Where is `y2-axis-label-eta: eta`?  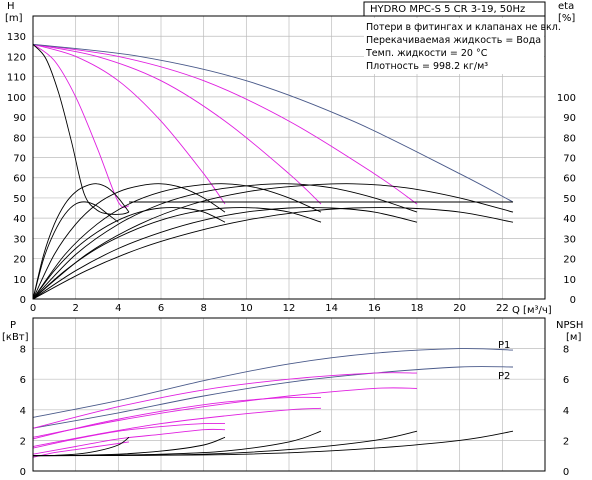 y2-axis-label-eta: eta is located at coordinates (566, 6).